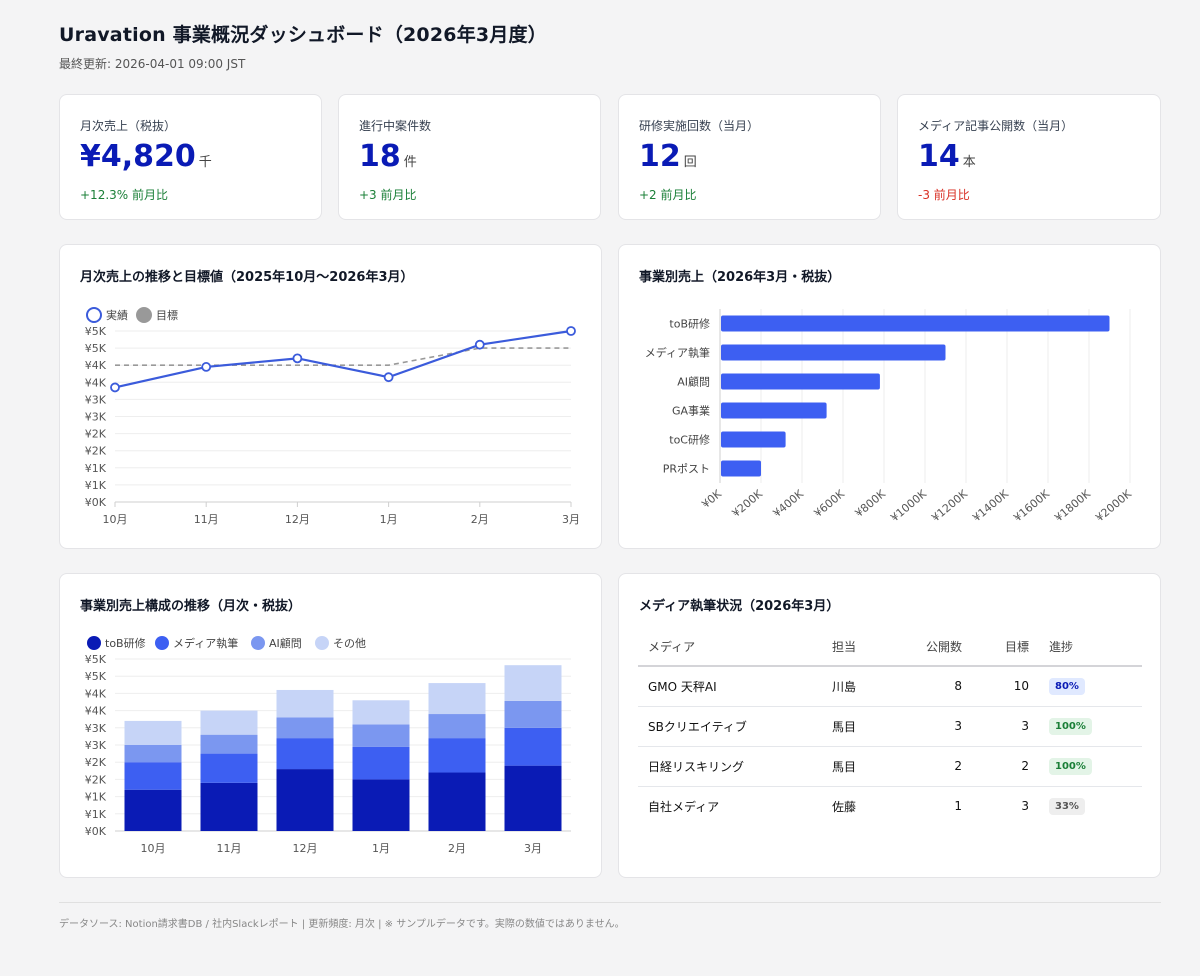  Describe the element at coordinates (677, 353) in the screenshot. I see `y-tick-label: メディア執筆` at that location.